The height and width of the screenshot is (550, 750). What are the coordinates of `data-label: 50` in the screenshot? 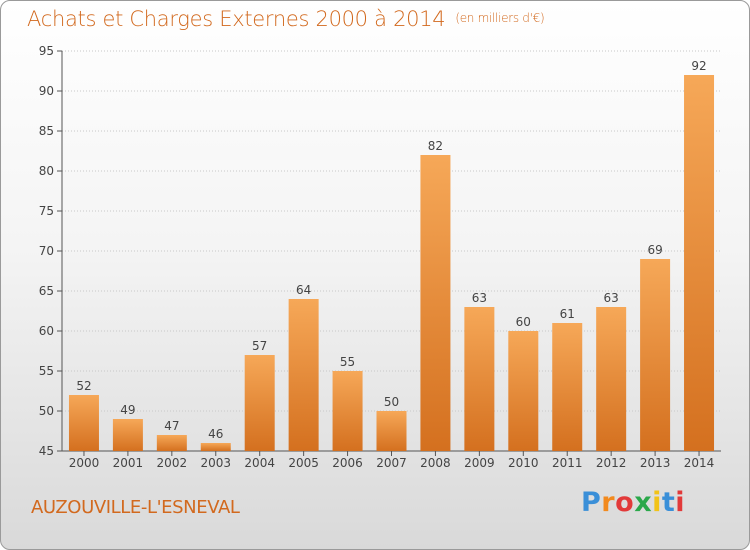 It's located at (391, 402).